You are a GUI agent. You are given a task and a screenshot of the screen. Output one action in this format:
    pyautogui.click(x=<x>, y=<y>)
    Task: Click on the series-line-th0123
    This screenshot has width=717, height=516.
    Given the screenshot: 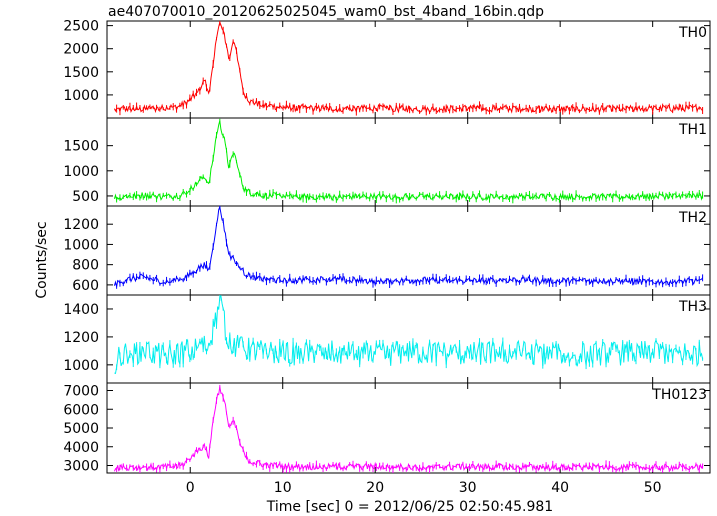 What is the action you would take?
    pyautogui.click(x=408, y=429)
    